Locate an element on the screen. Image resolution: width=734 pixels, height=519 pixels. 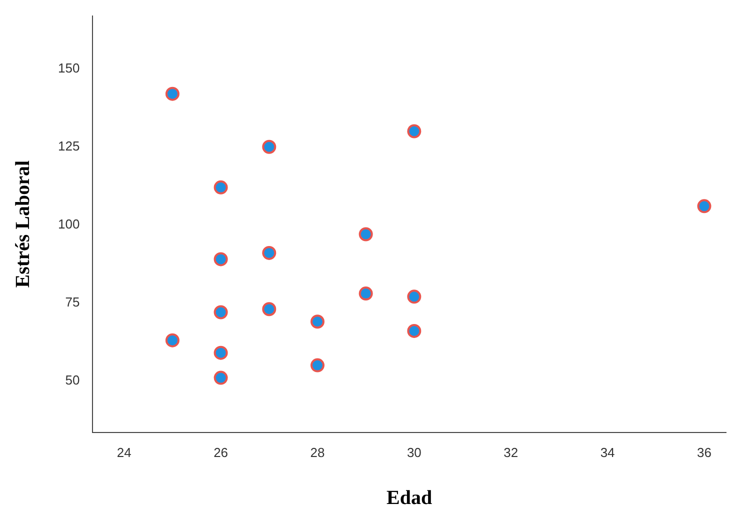
x-tick-label: 28 is located at coordinates (317, 452).